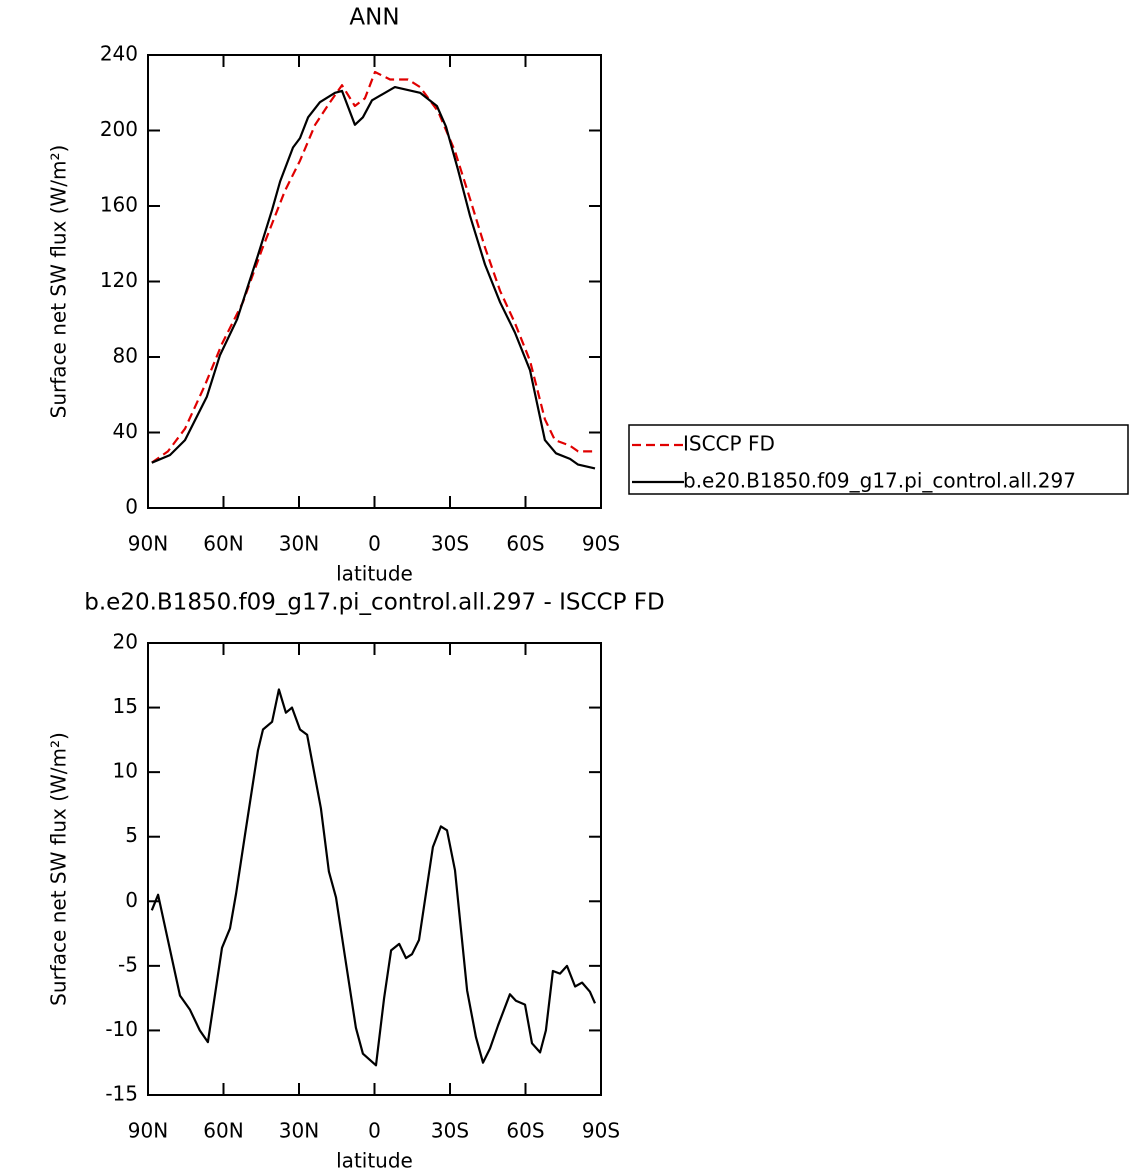  What do you see at coordinates (879, 481) in the screenshot?
I see `legend-label: b.e20.B1850.f09_g17.pi_control.all.297` at bounding box center [879, 481].